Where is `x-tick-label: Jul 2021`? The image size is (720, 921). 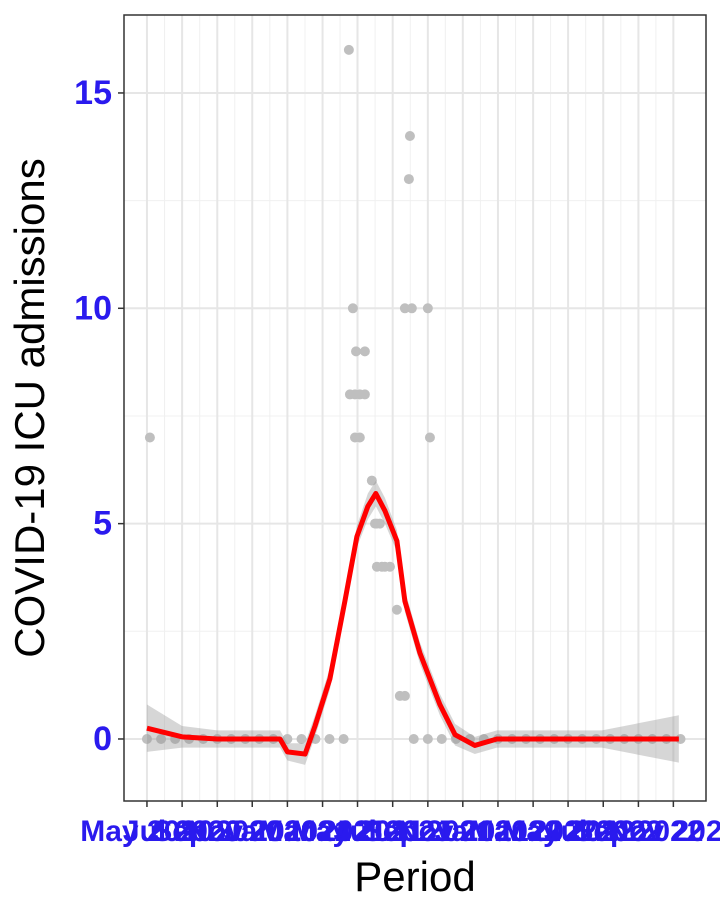 x-tick-label: Jul 2021 is located at coordinates (392, 831).